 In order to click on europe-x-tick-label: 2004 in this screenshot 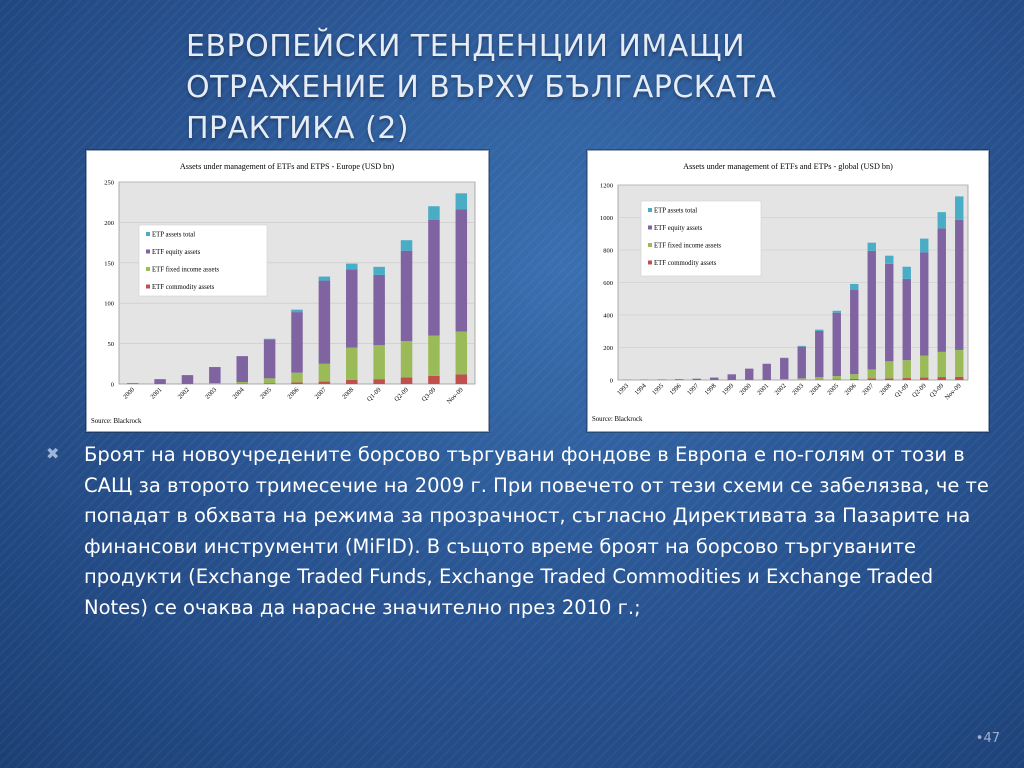, I will do `click(239, 393)`.